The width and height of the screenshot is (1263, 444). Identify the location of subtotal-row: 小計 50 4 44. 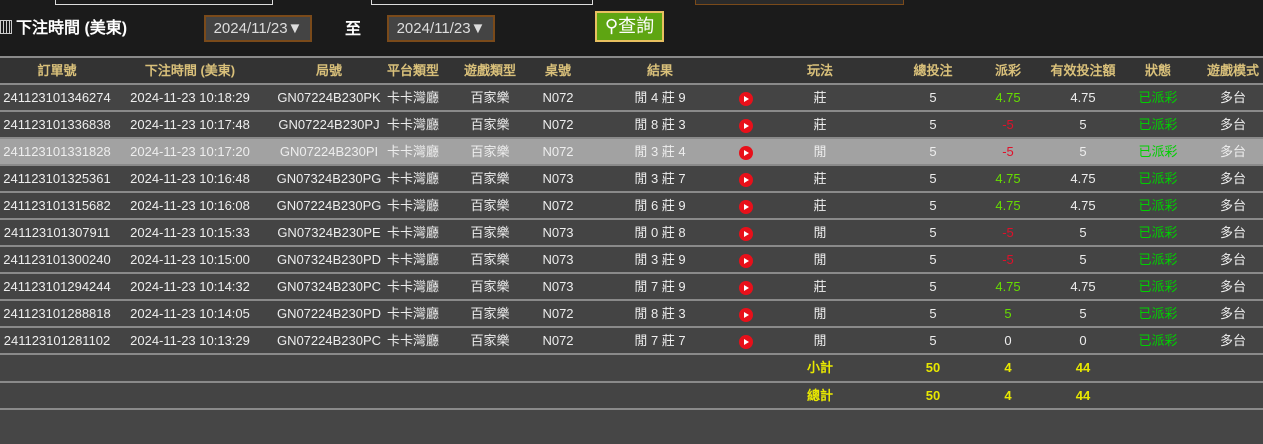
(631, 366).